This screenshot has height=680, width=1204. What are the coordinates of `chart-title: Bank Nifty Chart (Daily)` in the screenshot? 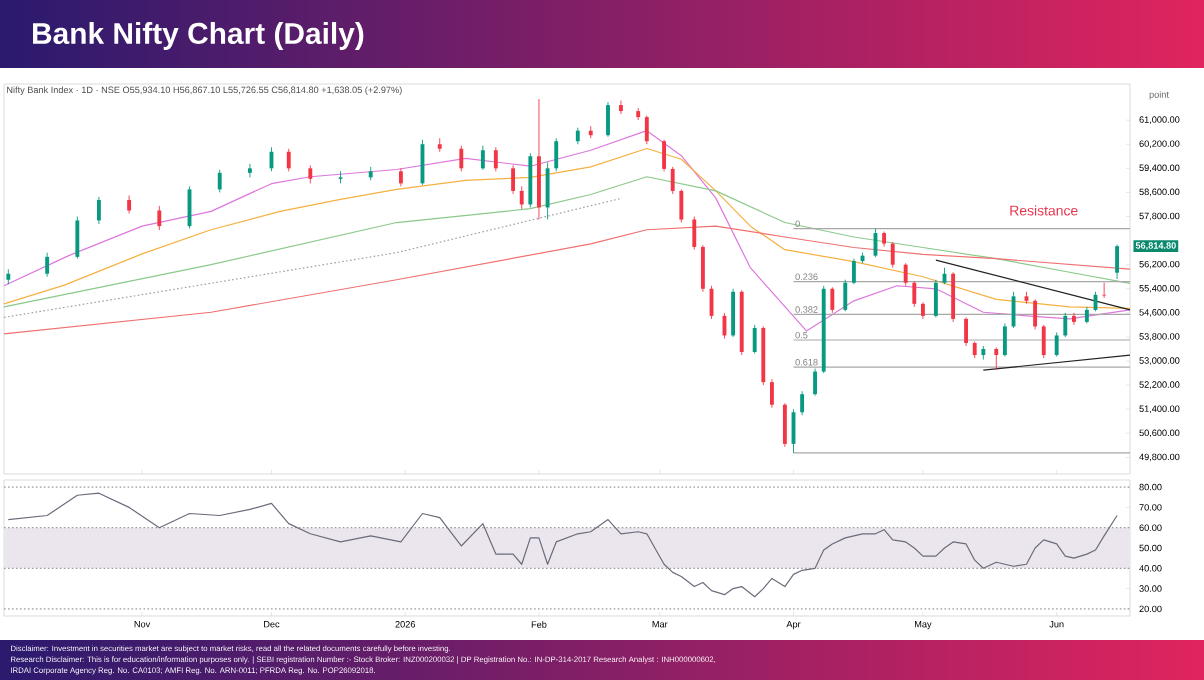 It's located at (198, 36).